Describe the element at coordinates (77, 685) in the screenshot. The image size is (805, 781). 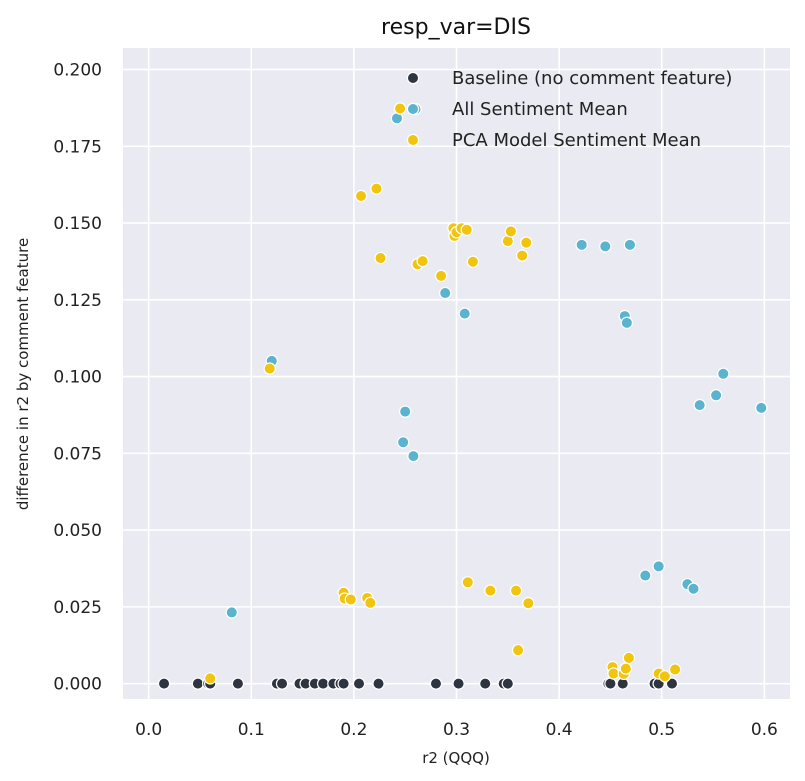
I see `y-tick-label: 0.000` at that location.